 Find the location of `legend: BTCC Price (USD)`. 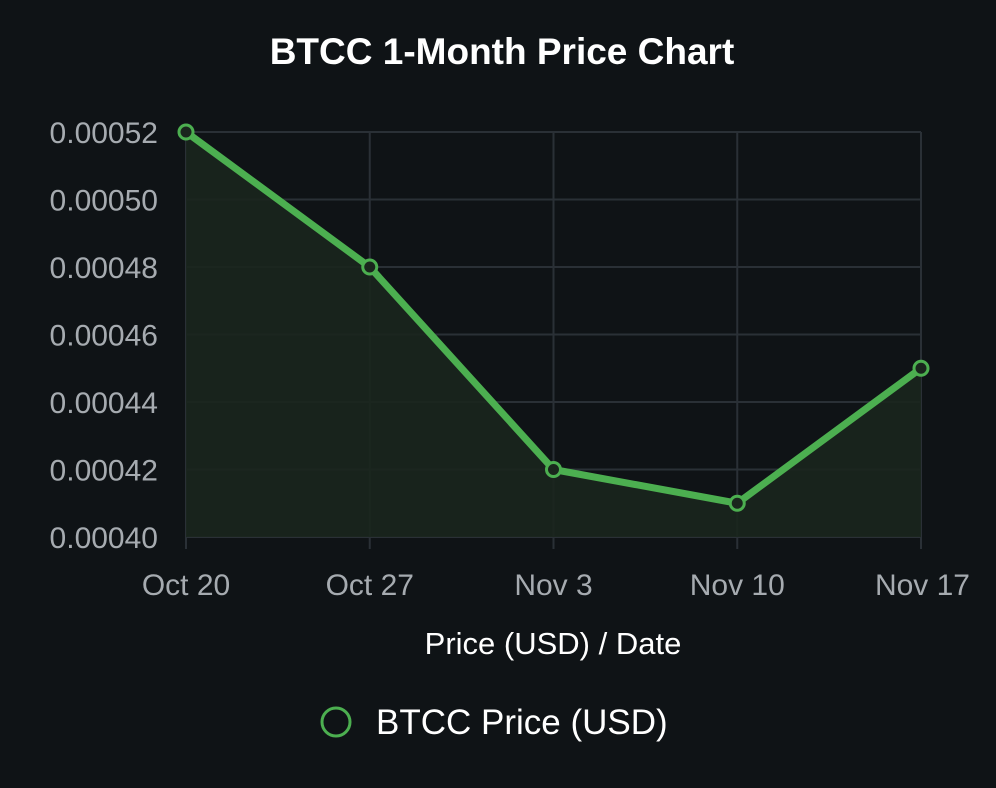

legend: BTCC Price (USD) is located at coordinates (494, 722).